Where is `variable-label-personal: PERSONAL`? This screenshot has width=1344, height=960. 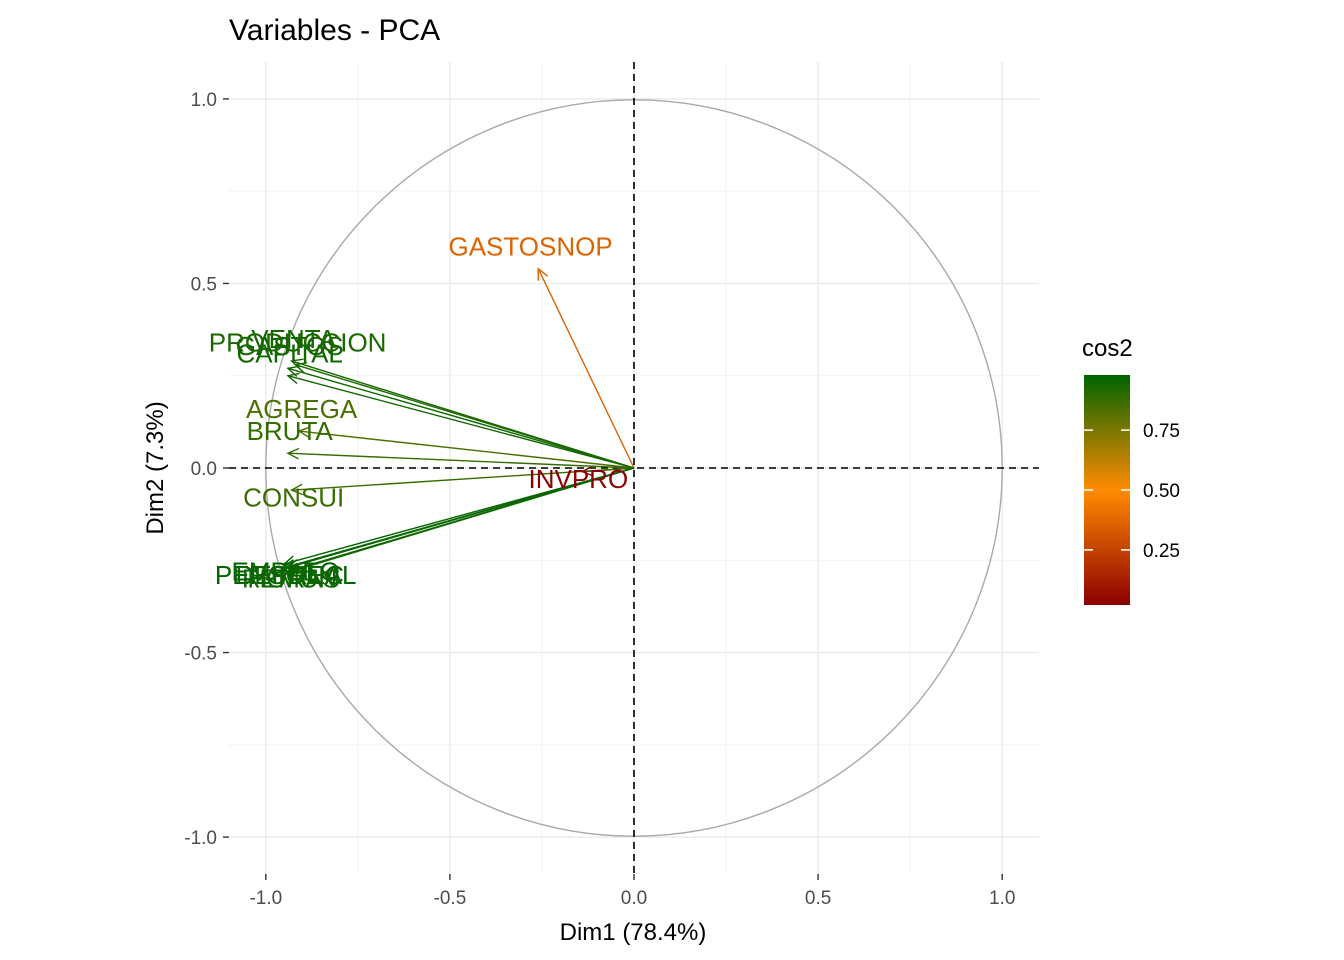 variable-label-personal: PERSONAL is located at coordinates (286, 575).